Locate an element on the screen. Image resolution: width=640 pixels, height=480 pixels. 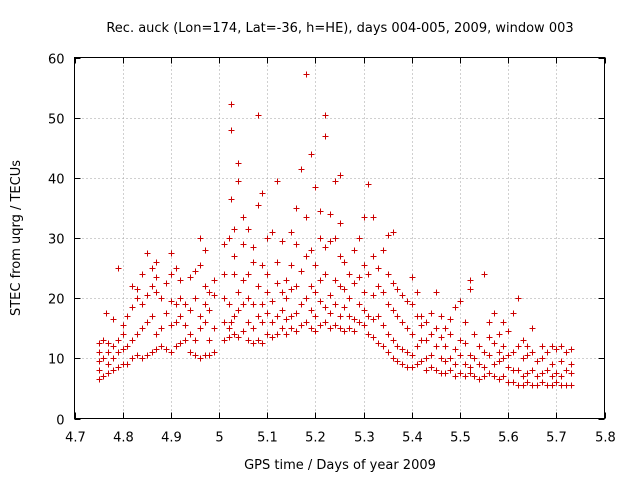
y-tick-label: 0 is located at coordinates (60, 421).